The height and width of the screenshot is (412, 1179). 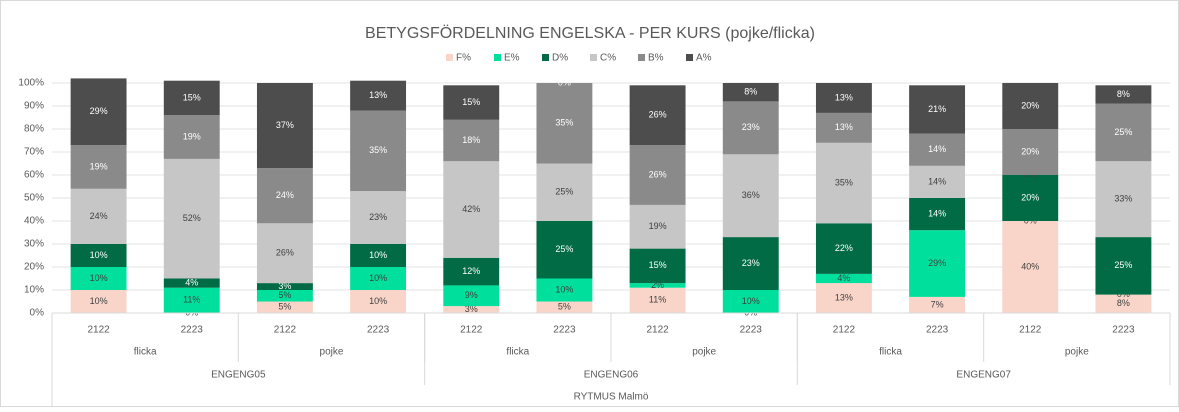 I want to click on y-tick-label: 10%, so click(x=34, y=290).